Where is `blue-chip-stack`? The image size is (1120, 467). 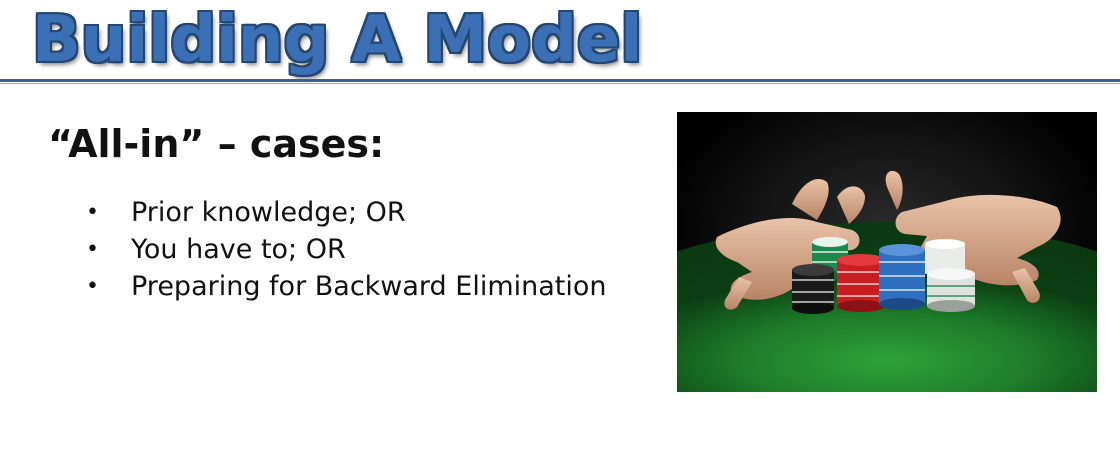 blue-chip-stack is located at coordinates (902, 277).